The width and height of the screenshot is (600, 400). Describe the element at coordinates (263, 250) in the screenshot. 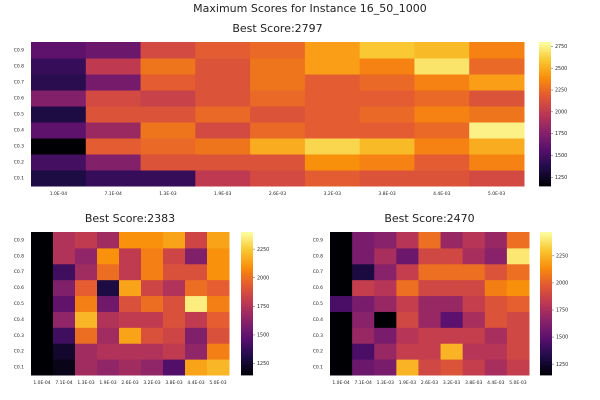

I see `colorbar-tick-label: 2250` at that location.